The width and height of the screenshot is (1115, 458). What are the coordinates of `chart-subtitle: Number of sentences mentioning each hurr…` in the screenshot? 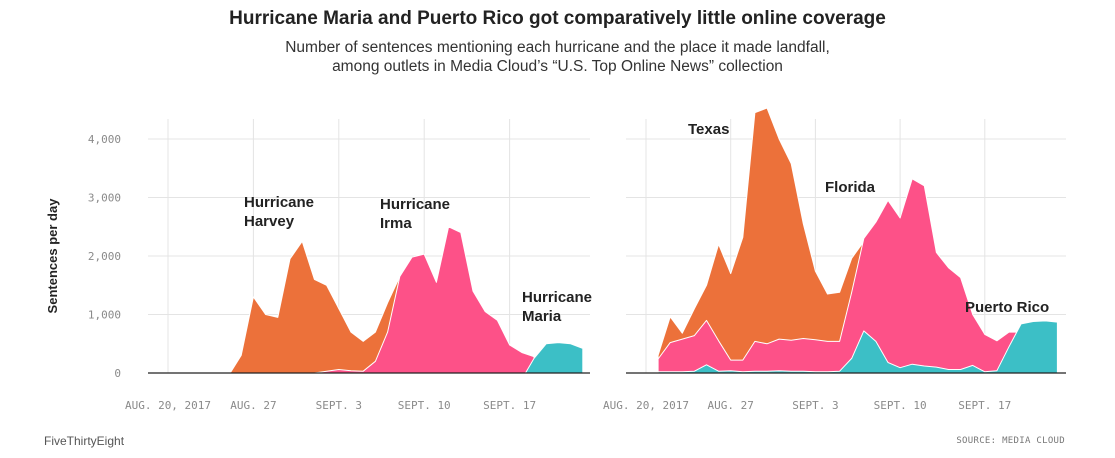 It's located at (557, 57).